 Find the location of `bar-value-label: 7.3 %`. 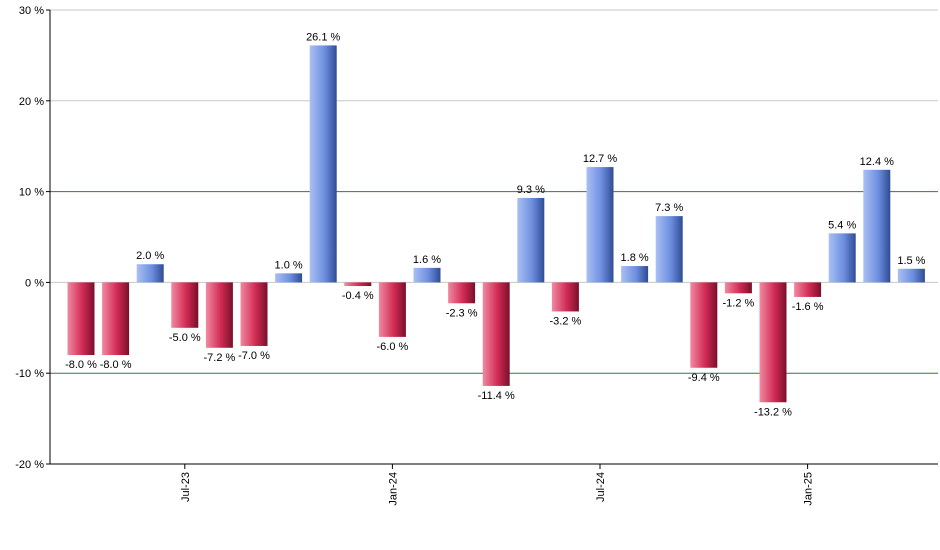

bar-value-label: 7.3 % is located at coordinates (669, 208).